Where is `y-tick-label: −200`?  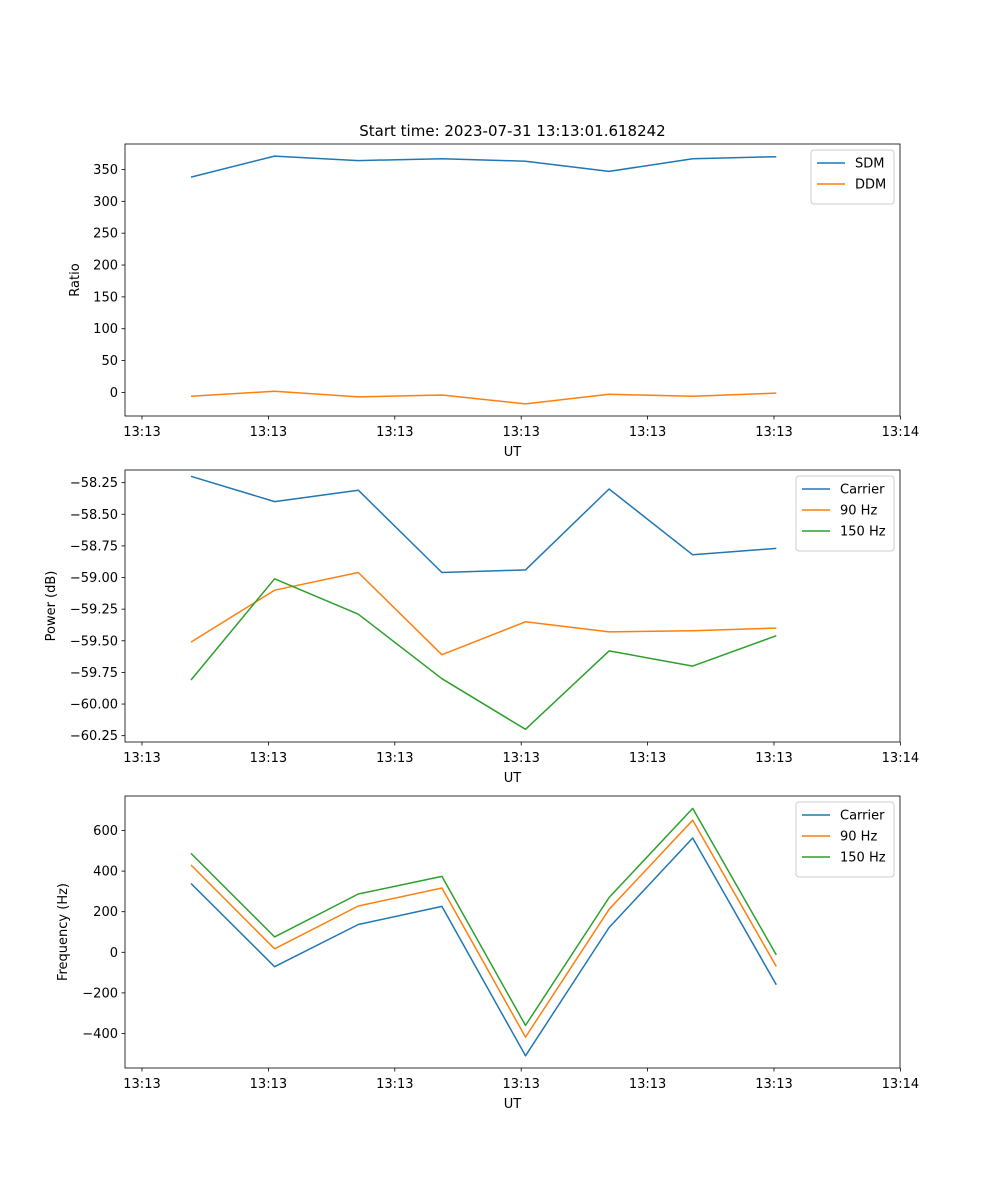 y-tick-label: −200 is located at coordinates (100, 993).